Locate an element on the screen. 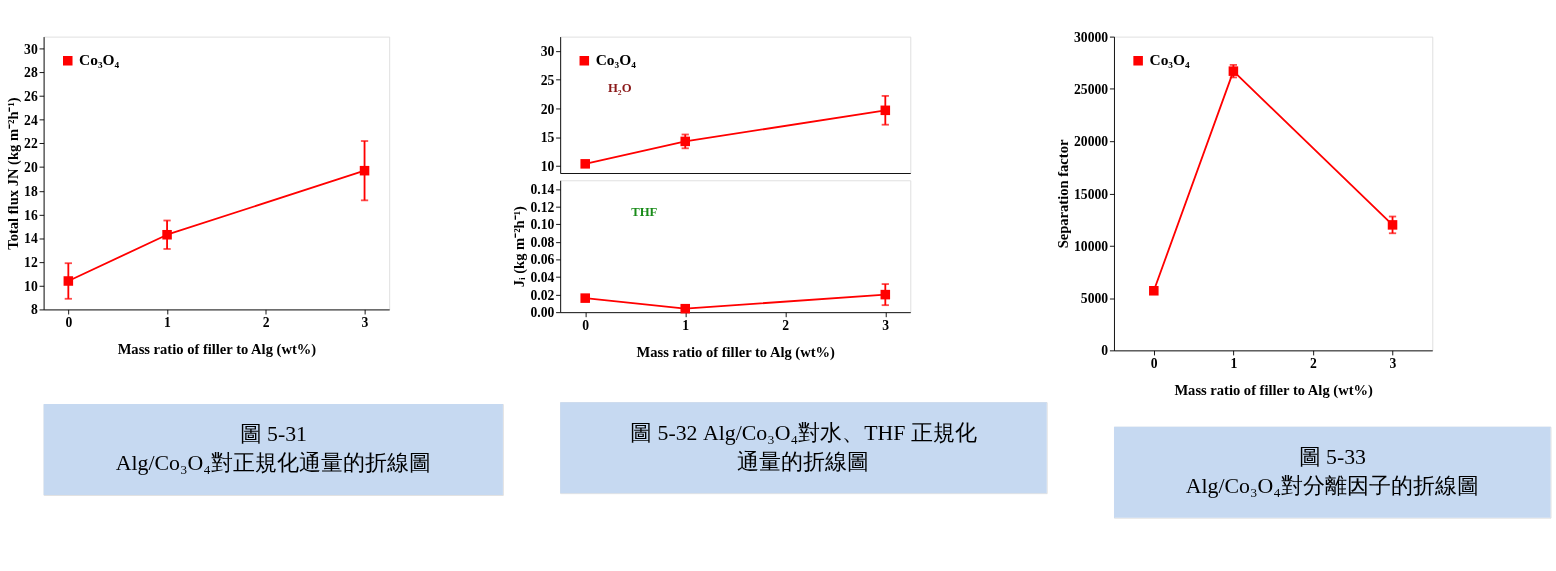  annotation: H₂O is located at coordinates (619, 88).